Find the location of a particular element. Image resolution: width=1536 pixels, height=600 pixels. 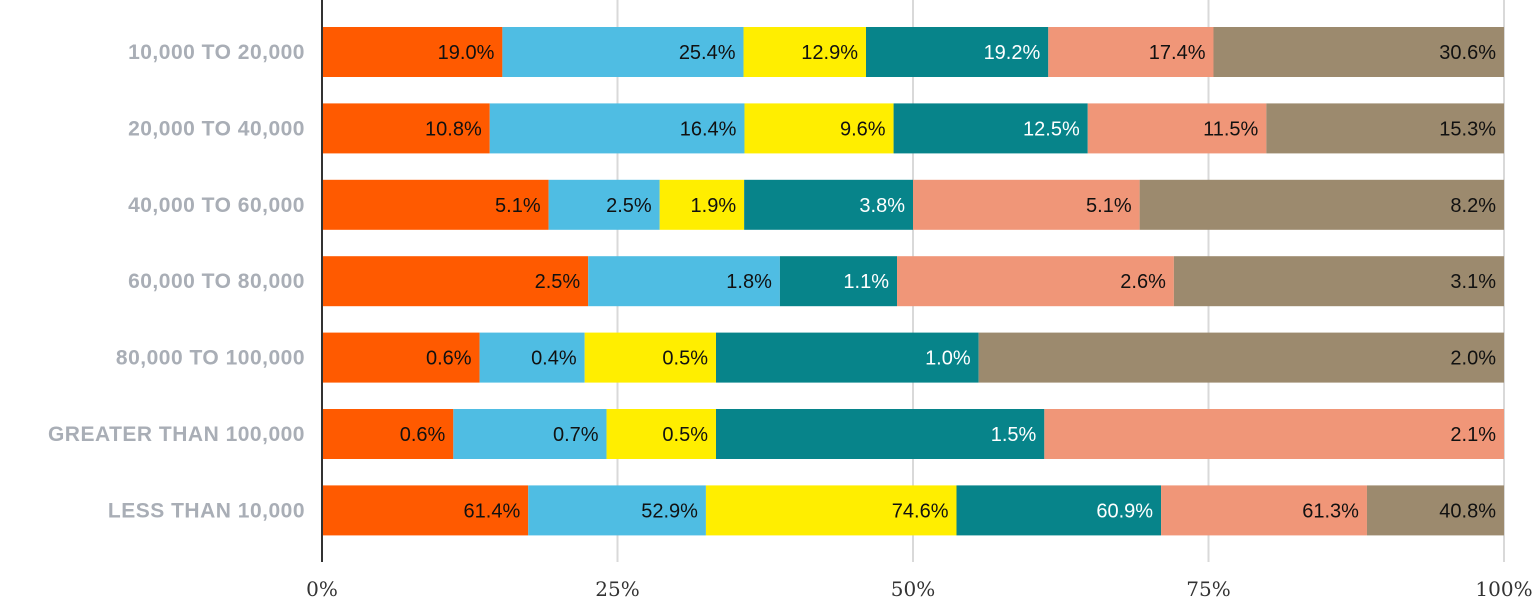

x-tick-label: 0% is located at coordinates (322, 588).